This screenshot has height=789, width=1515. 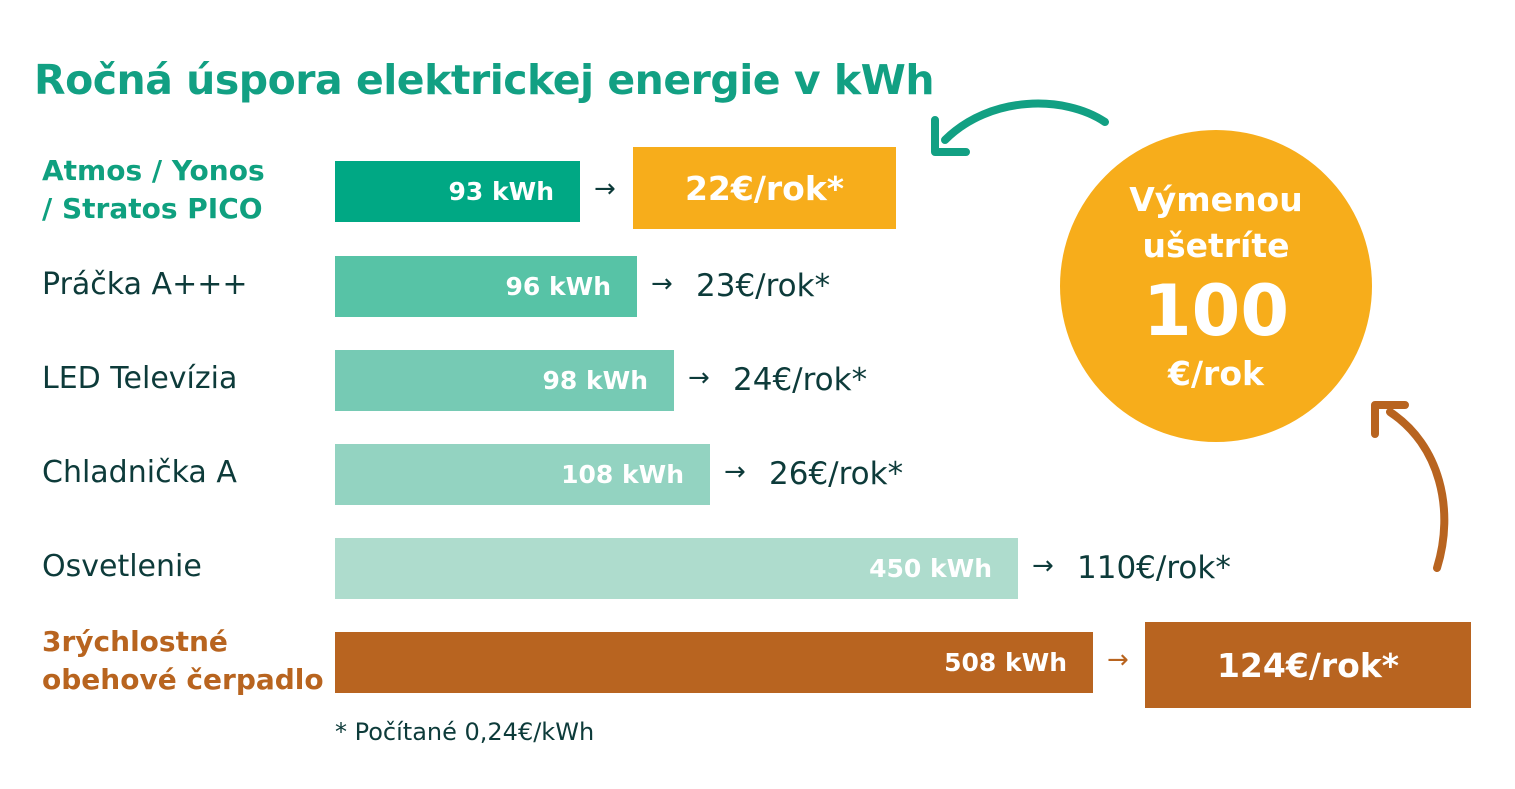 What do you see at coordinates (1216, 245) in the screenshot?
I see `savings-line-2: ušetríte` at bounding box center [1216, 245].